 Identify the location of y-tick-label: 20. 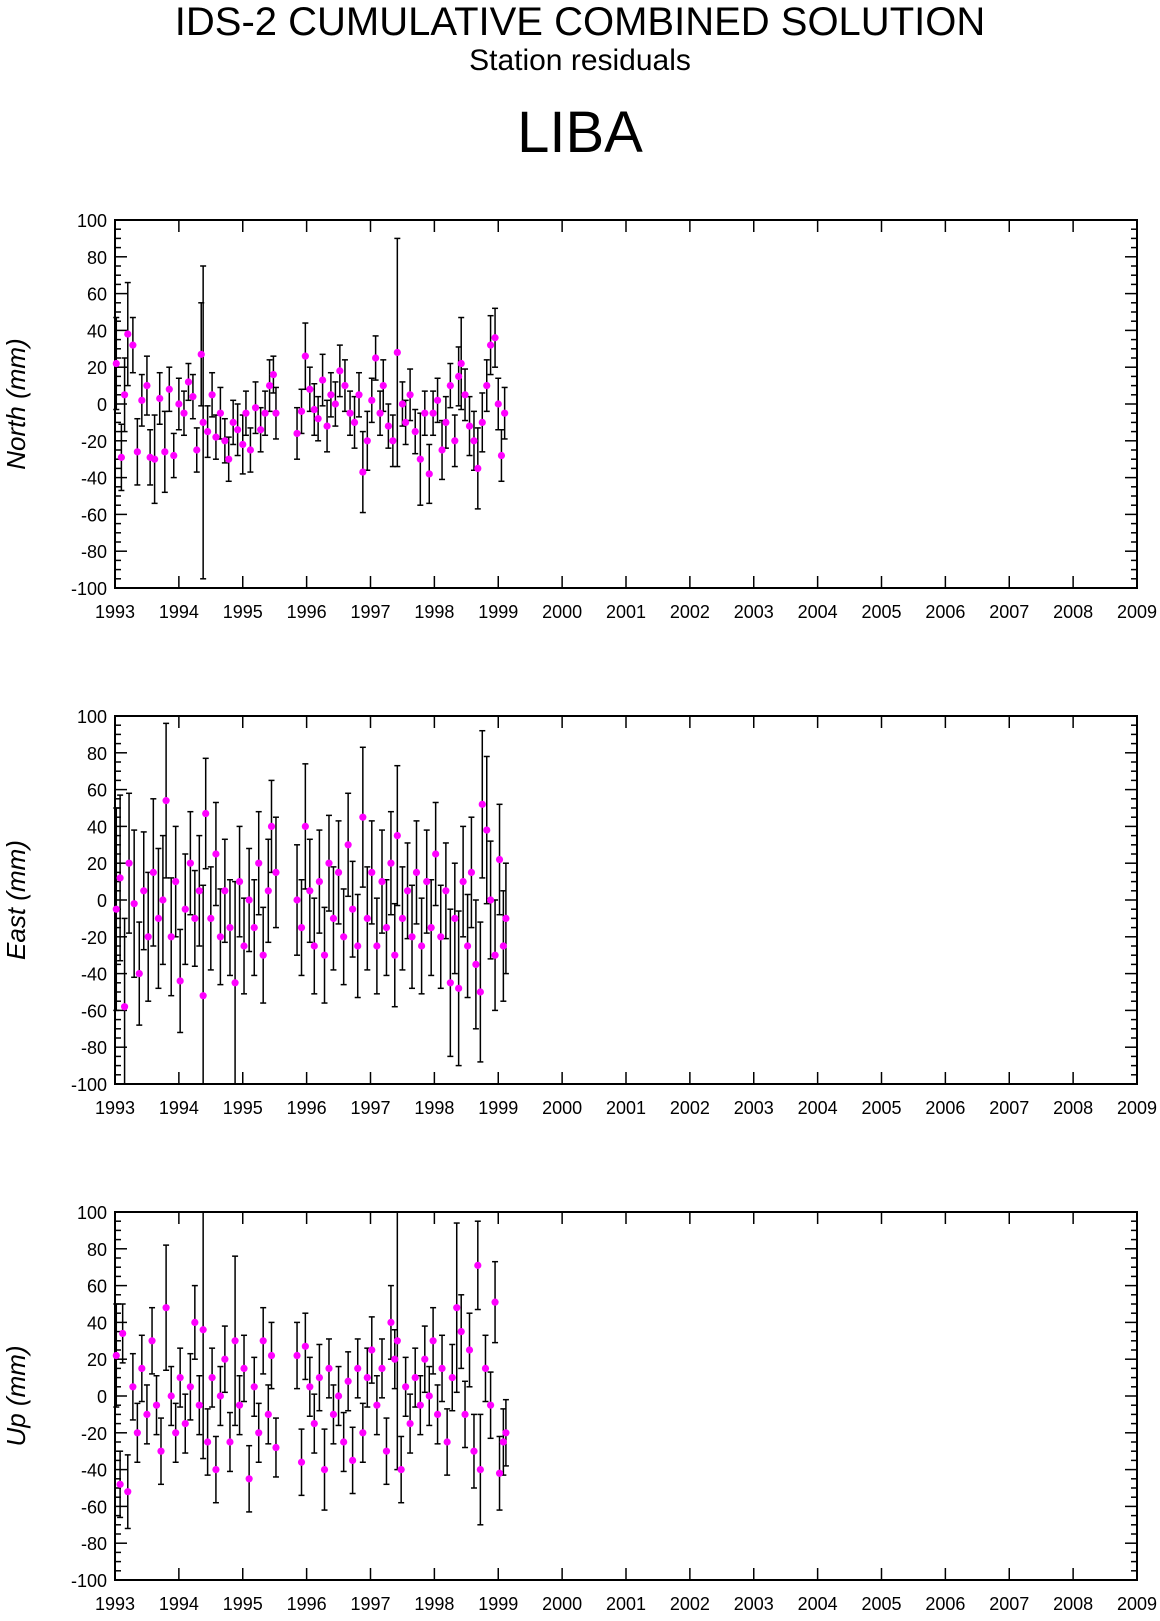
(97, 864).